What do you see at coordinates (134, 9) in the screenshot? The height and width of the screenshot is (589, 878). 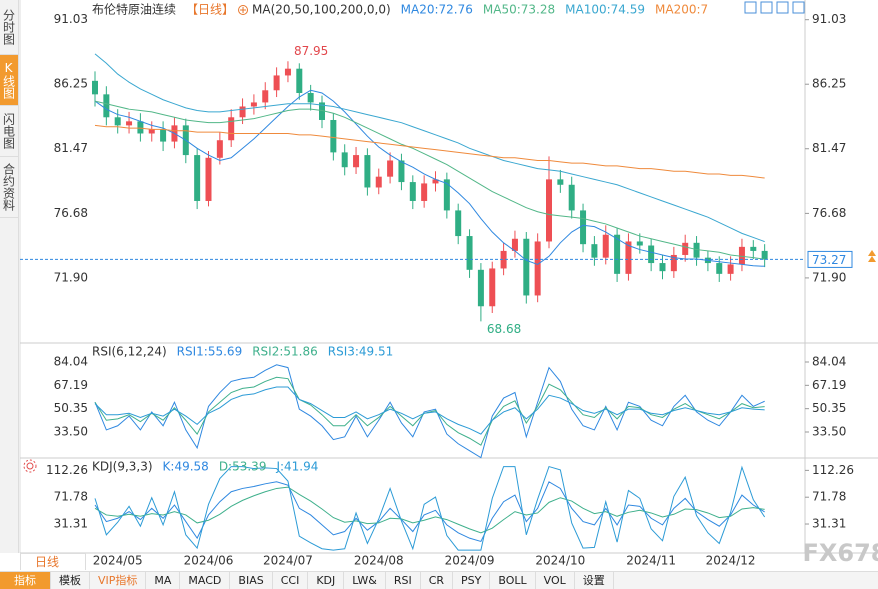 I see `chart-title: 布伦特原油连续` at bounding box center [134, 9].